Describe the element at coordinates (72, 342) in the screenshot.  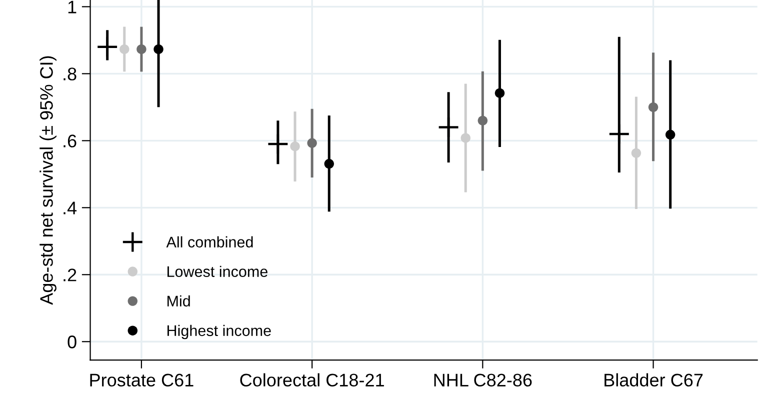
I see `y-tick-label: 0` at that location.